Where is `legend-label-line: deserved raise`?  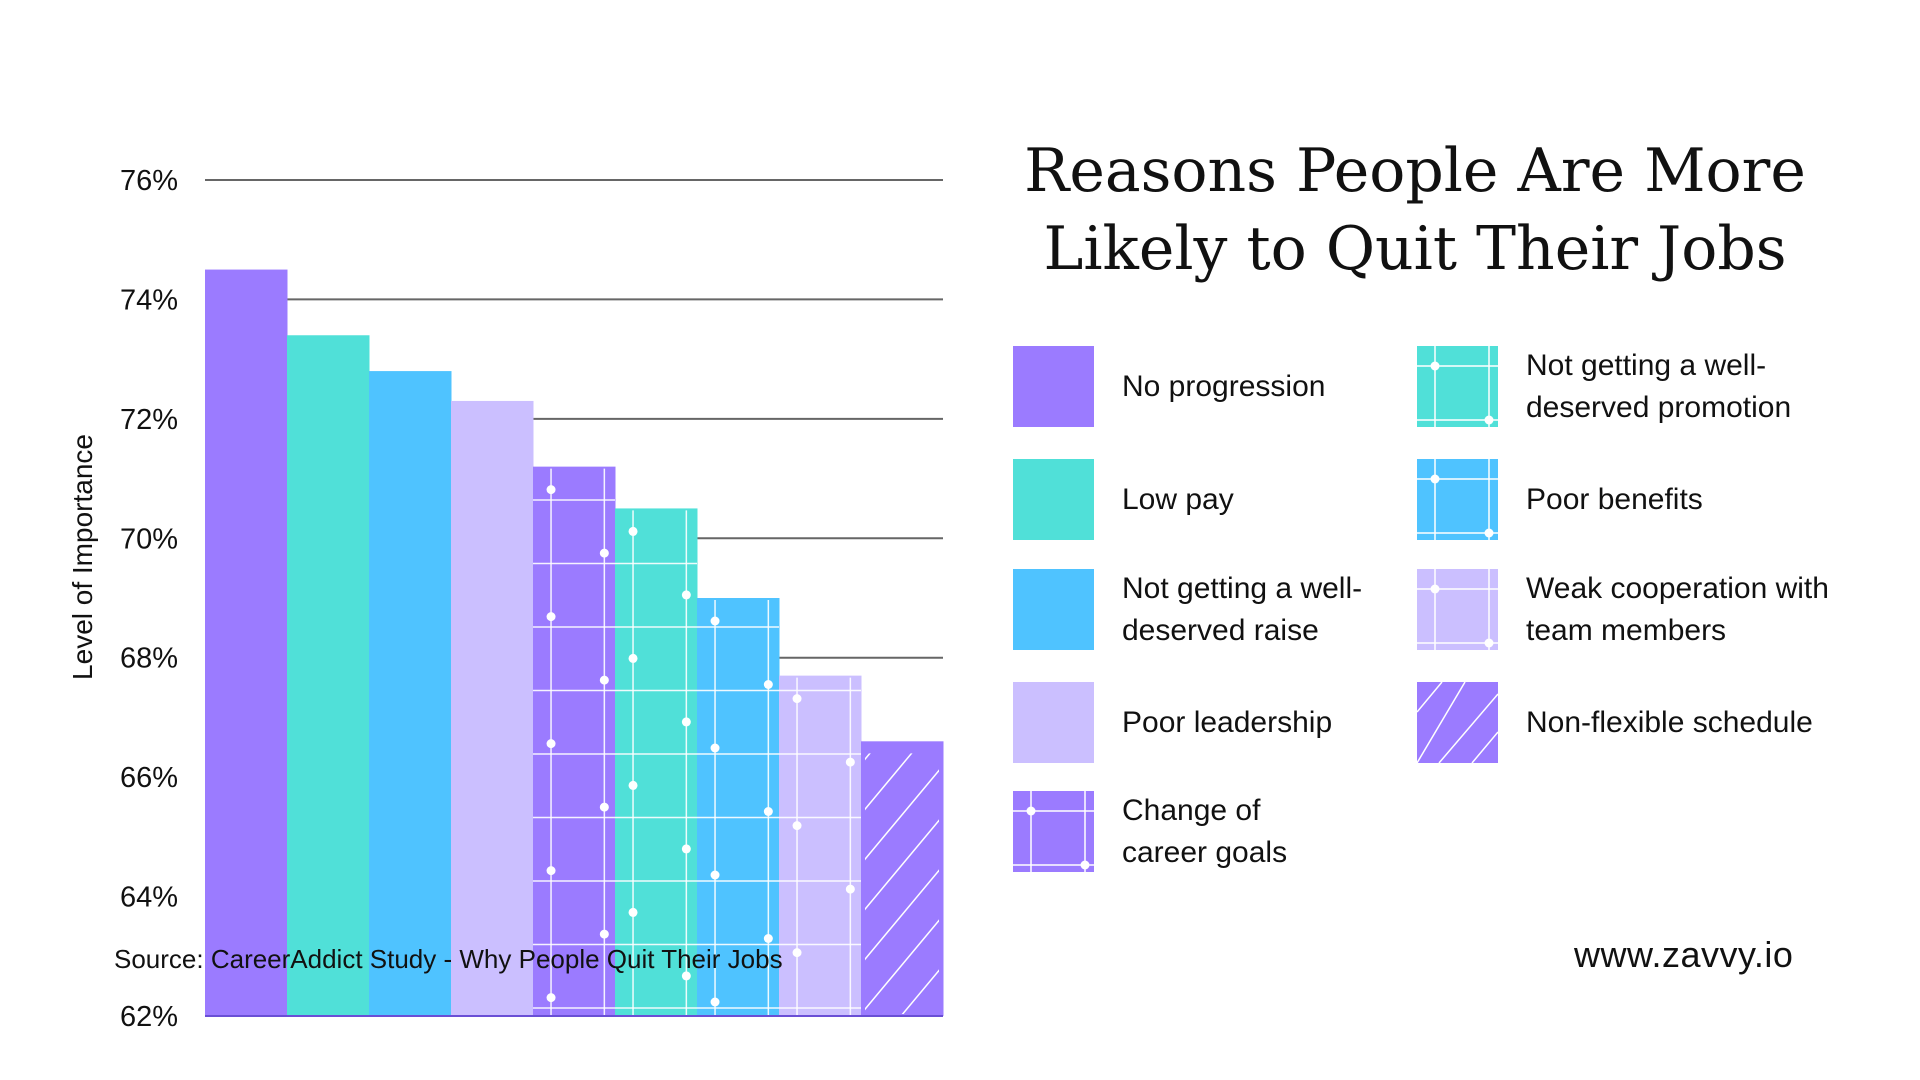 legend-label-line: deserved raise is located at coordinates (1220, 630).